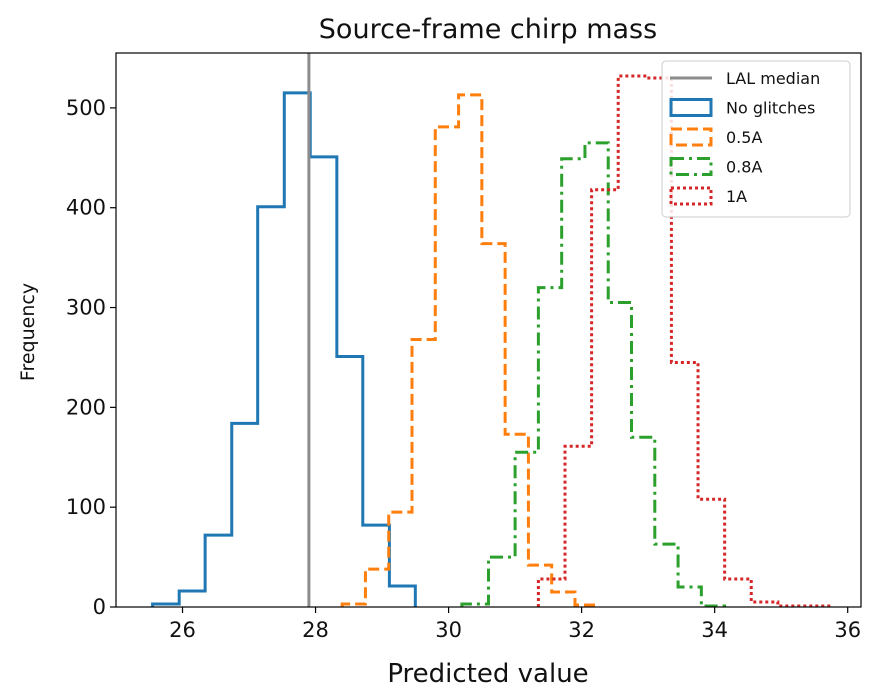 Image resolution: width=883 pixels, height=700 pixels. What do you see at coordinates (99, 607) in the screenshot?
I see `y-tick-label: 0` at bounding box center [99, 607].